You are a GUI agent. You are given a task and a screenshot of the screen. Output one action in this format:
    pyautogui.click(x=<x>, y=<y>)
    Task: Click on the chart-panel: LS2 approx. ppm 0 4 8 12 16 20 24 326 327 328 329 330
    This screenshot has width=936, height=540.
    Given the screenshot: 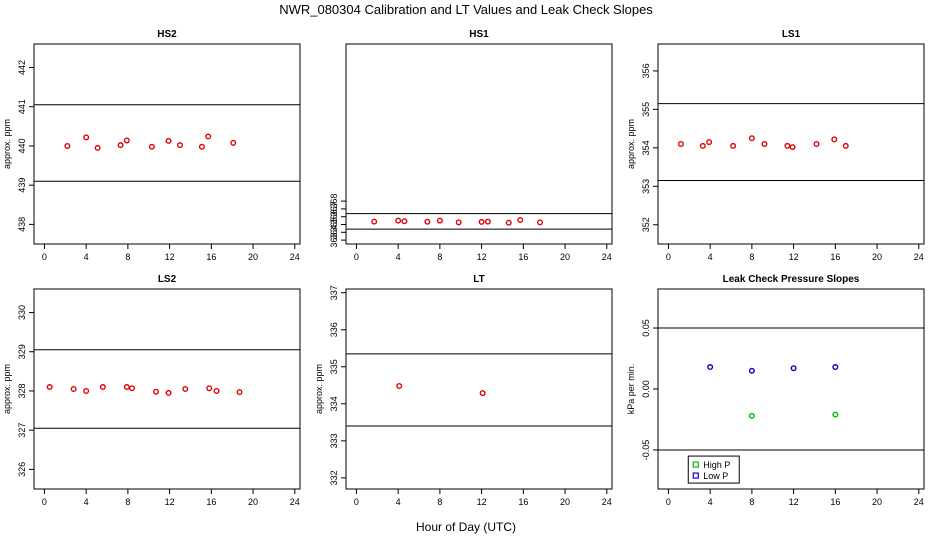 What is the action you would take?
    pyautogui.click(x=151, y=390)
    